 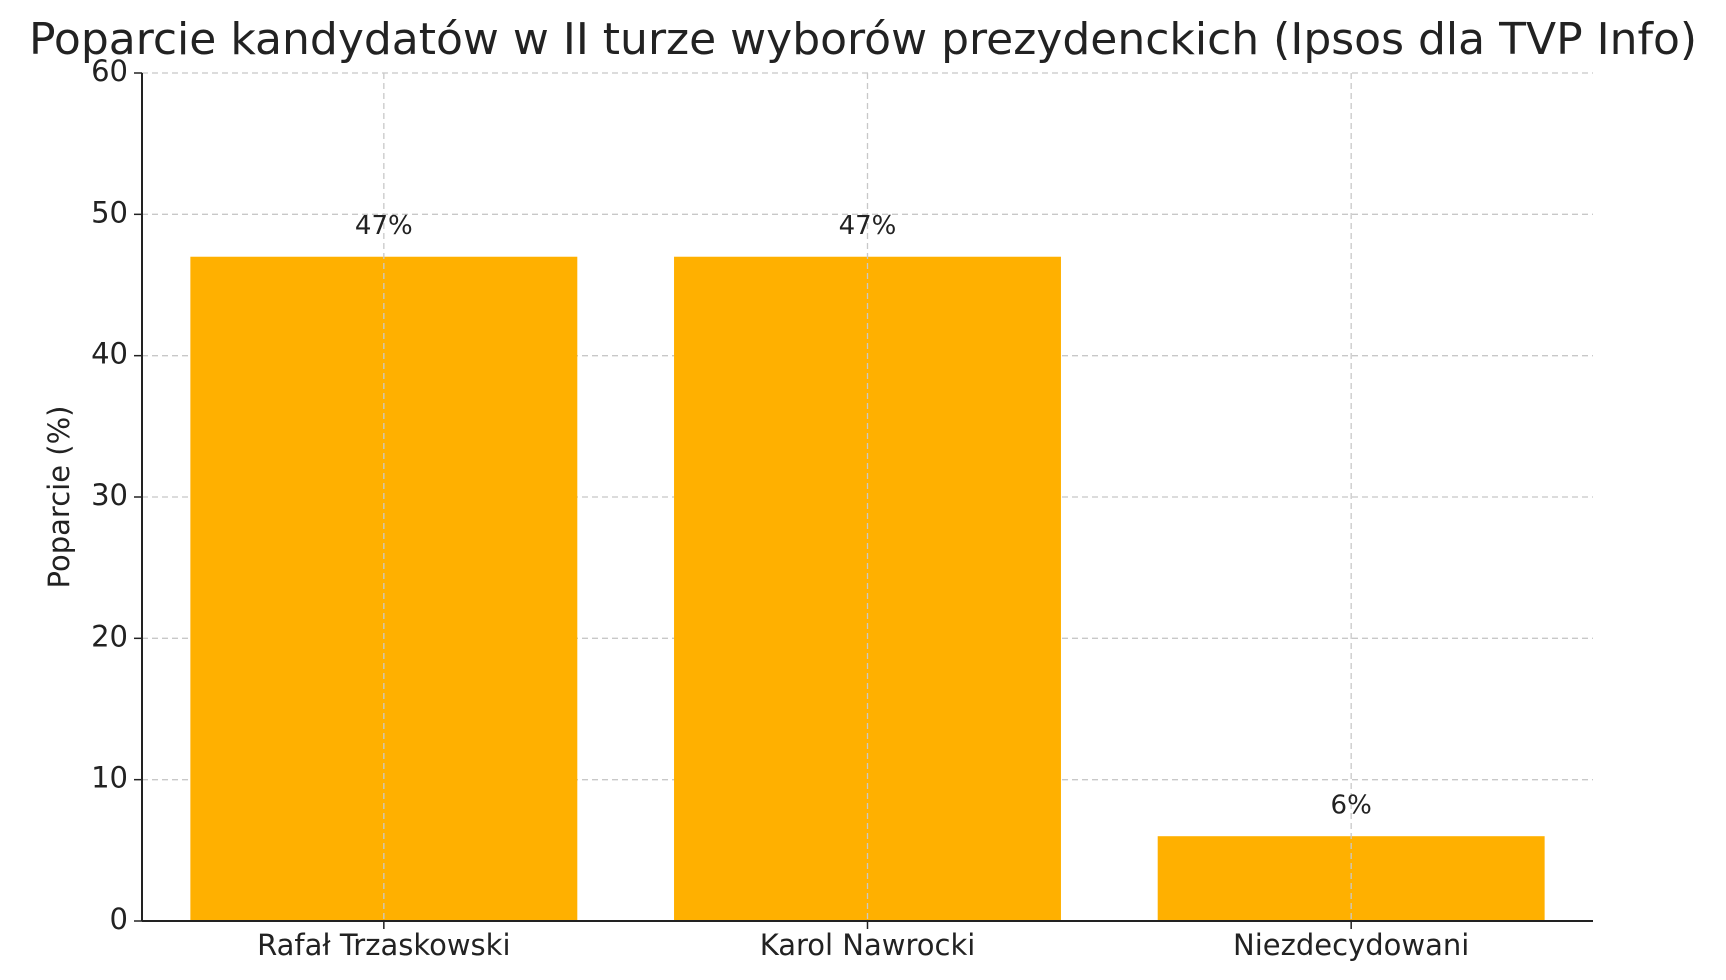 What do you see at coordinates (1351, 806) in the screenshot?
I see `value-label: 6%` at bounding box center [1351, 806].